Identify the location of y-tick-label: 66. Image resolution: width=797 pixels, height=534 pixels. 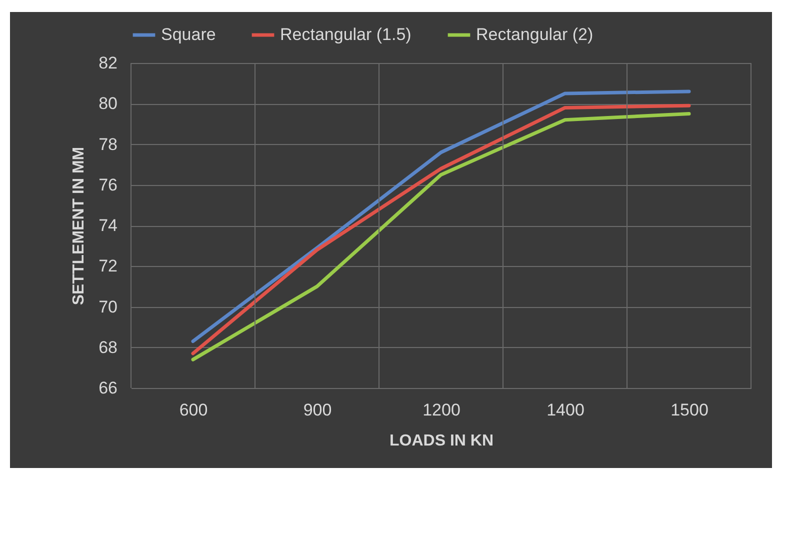
(108, 388).